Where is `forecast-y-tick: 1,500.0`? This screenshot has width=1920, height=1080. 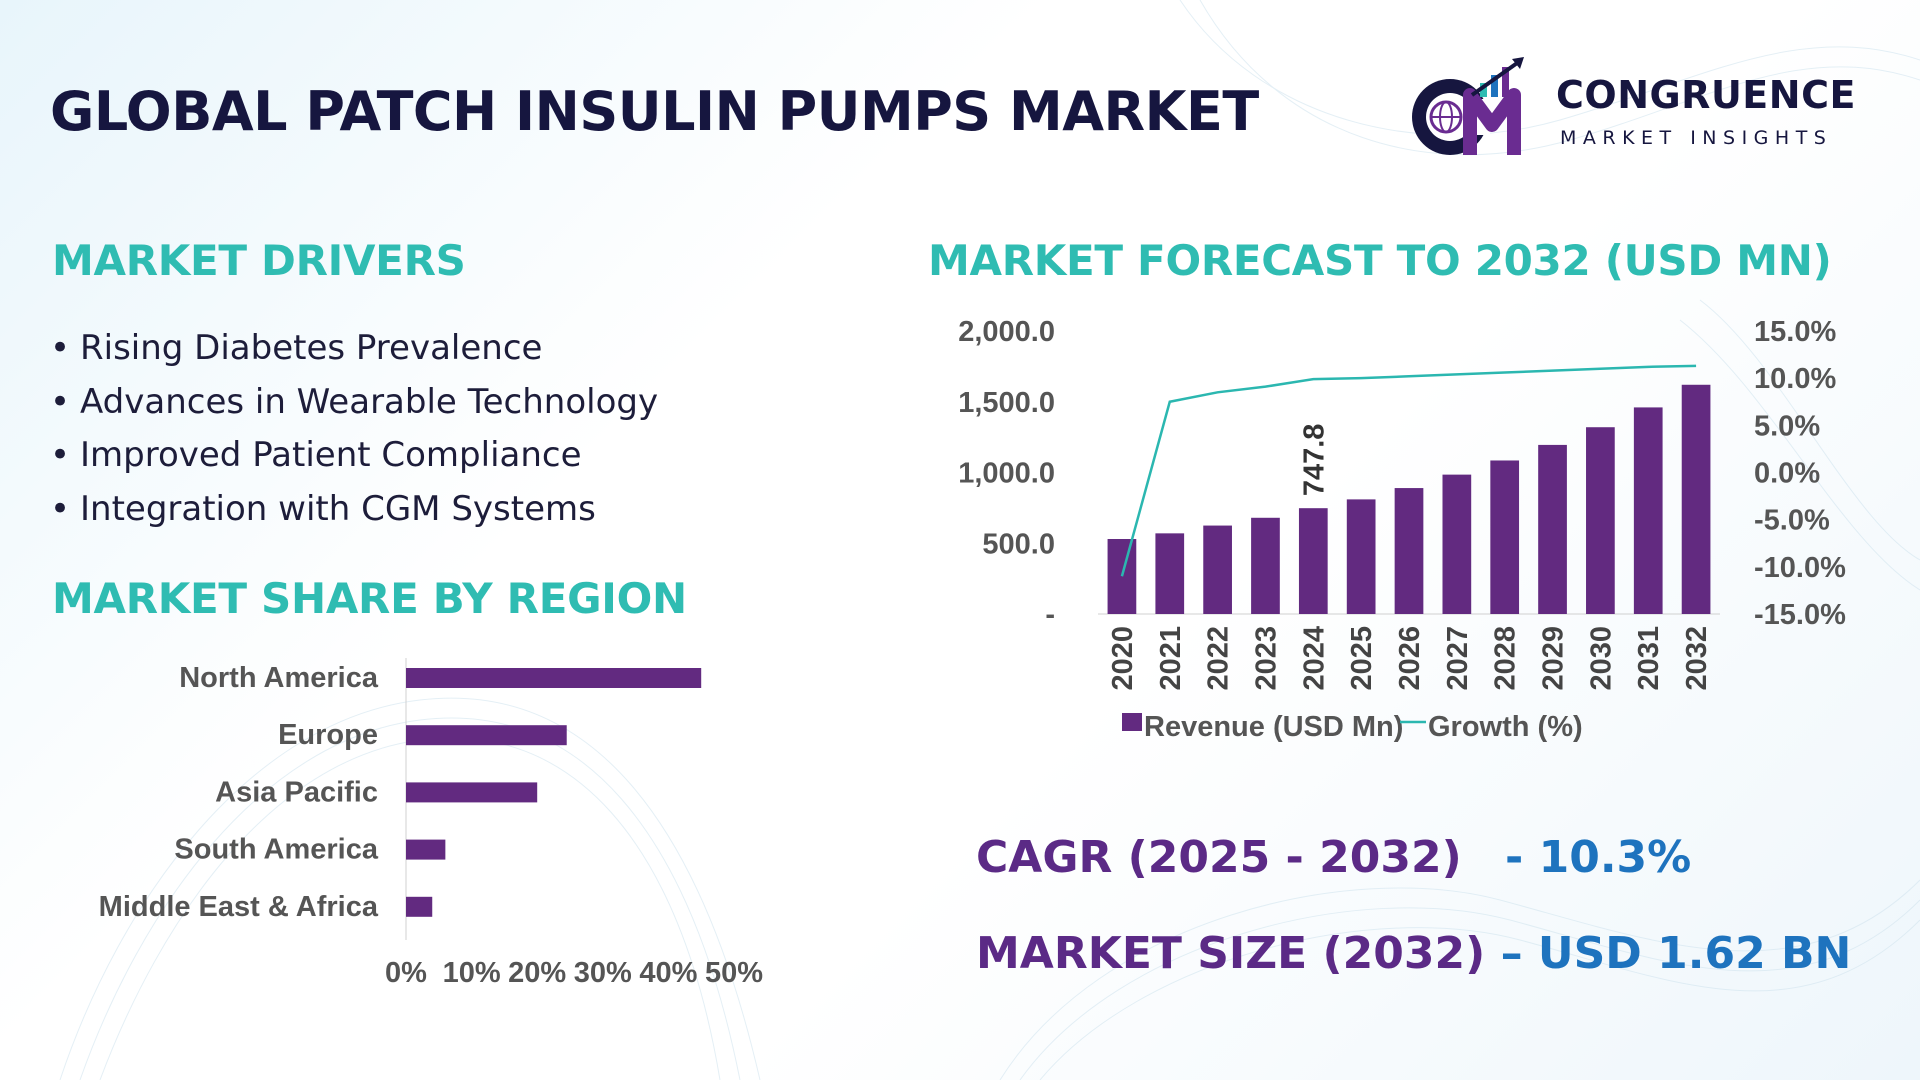 forecast-y-tick: 1,500.0 is located at coordinates (1006, 403).